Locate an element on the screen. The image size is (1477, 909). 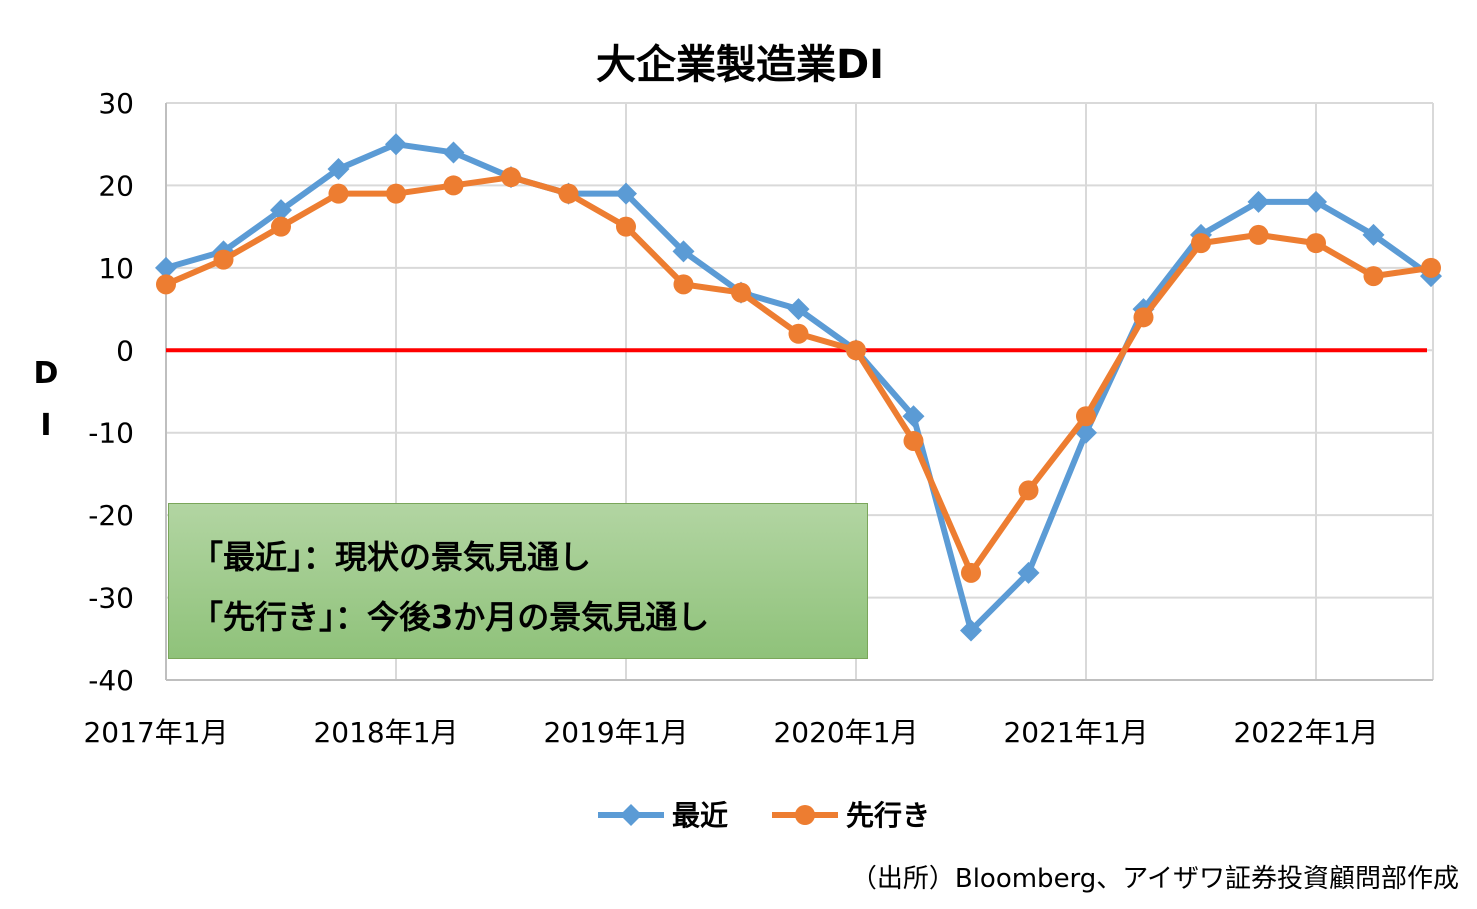
legend-label: 先行き is located at coordinates (888, 815).